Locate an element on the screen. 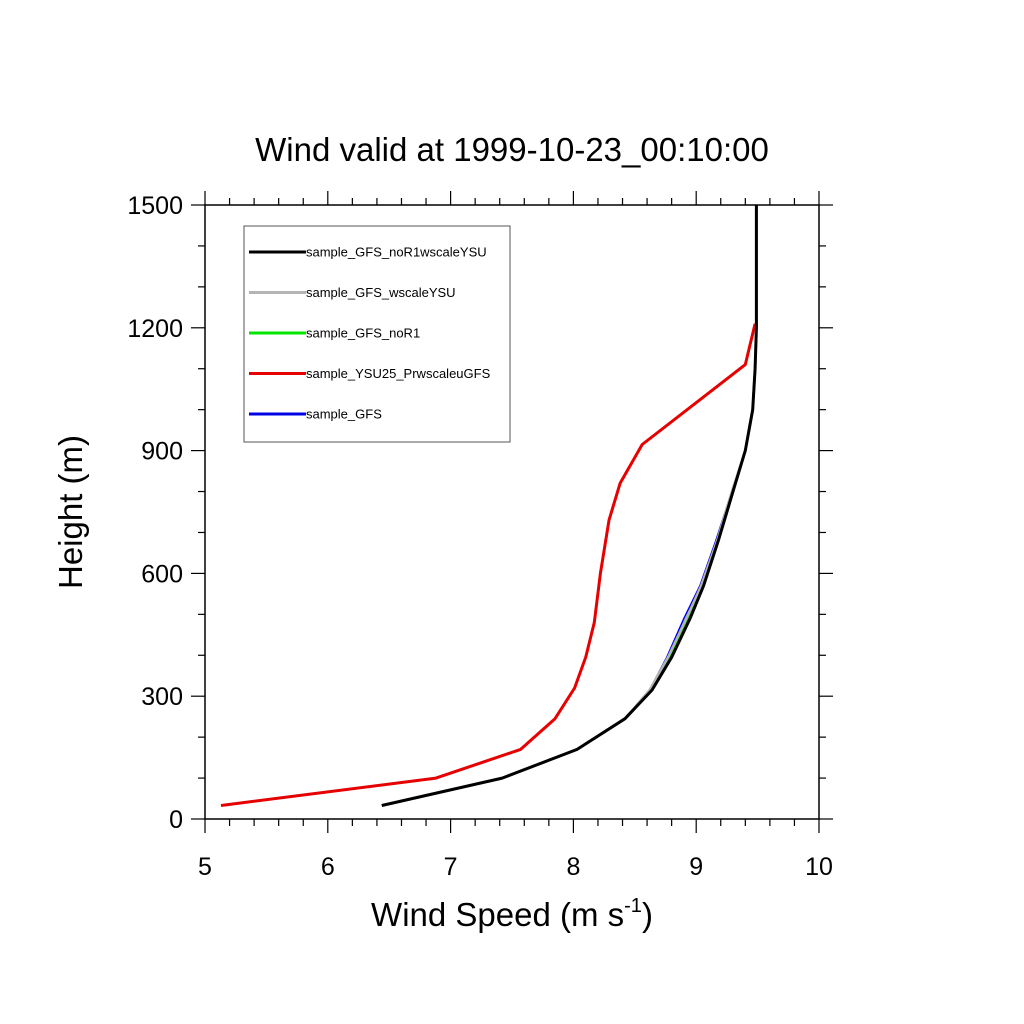 The image size is (1024, 1024). legend-entry-label: sample_YSU25_PrwscaleuGFS is located at coordinates (398, 373).